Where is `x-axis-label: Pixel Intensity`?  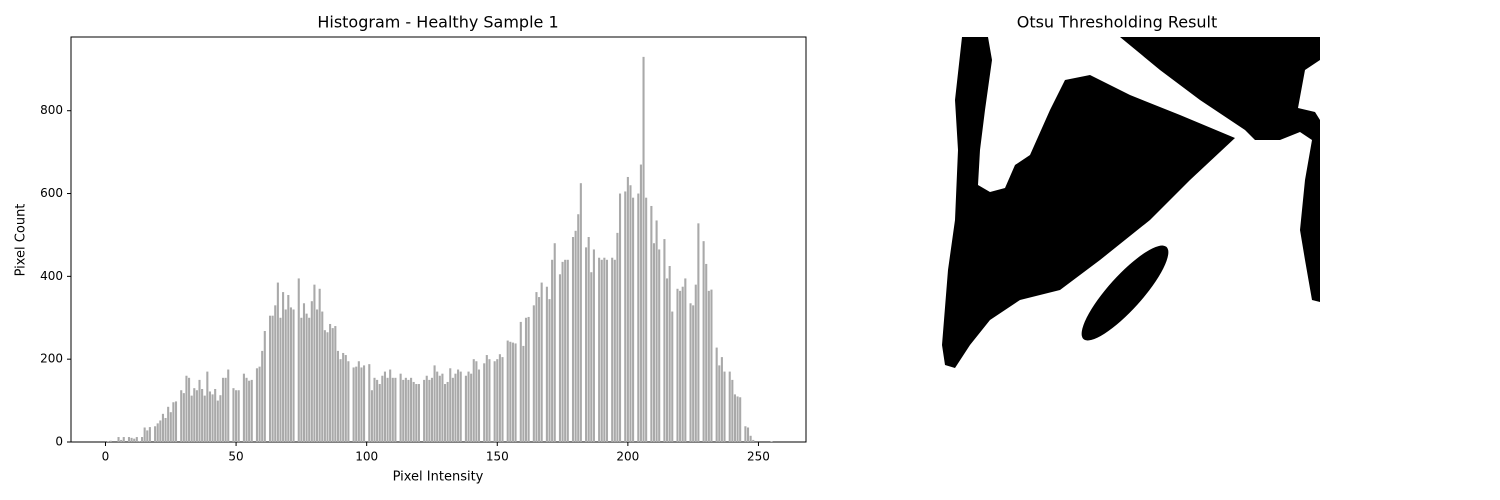 x-axis-label: Pixel Intensity is located at coordinates (438, 477).